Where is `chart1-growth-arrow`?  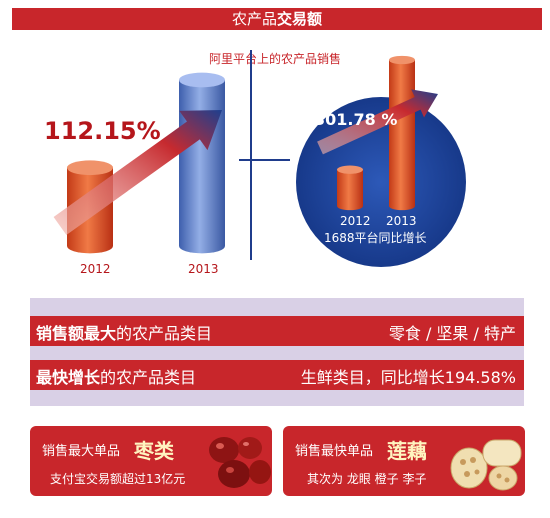 chart1-growth-arrow is located at coordinates (137, 172).